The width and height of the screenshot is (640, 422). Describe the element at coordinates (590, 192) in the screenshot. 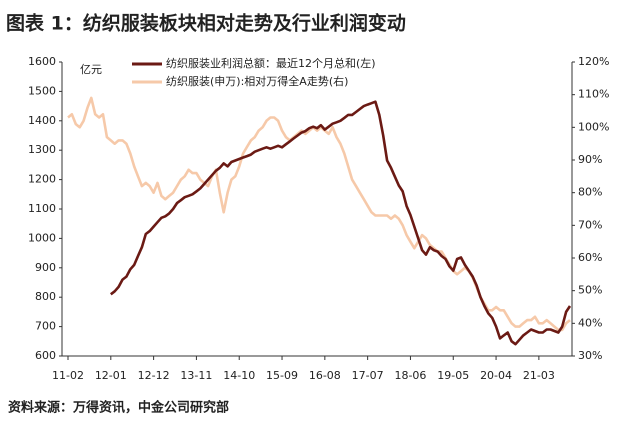

I see `y2-tick-label: 80%` at that location.